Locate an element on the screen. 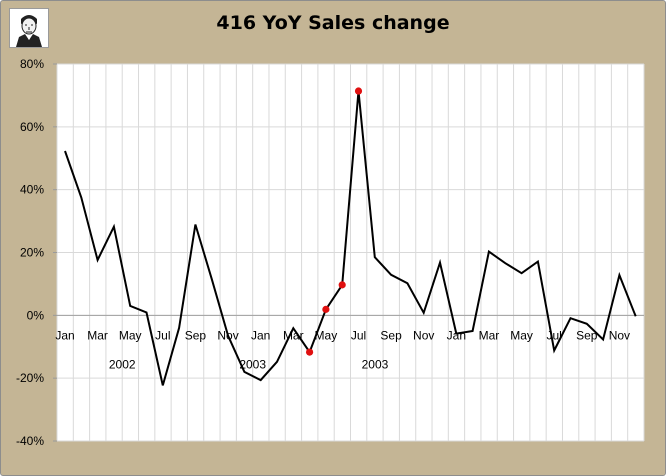 This screenshot has height=476, width=666. y-tick-label: 80% is located at coordinates (32, 64).